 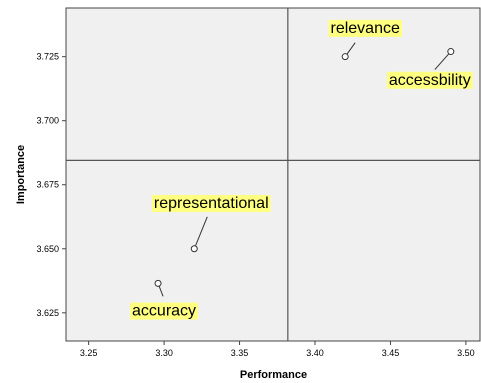 I want to click on point-label: relevance, so click(x=364, y=28).